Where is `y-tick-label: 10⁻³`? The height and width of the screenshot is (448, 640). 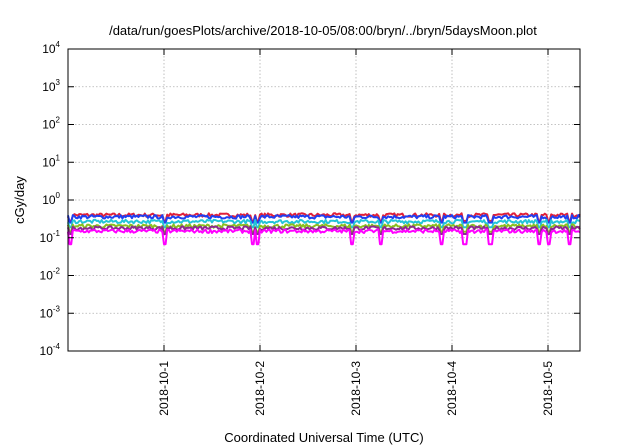
y-tick-label: 10⁻³ is located at coordinates (50, 312).